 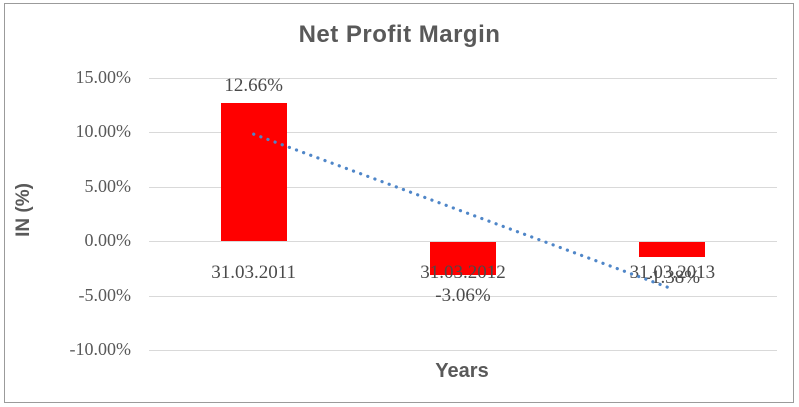 What do you see at coordinates (463, 272) in the screenshot?
I see `category-label: 31.03.2012` at bounding box center [463, 272].